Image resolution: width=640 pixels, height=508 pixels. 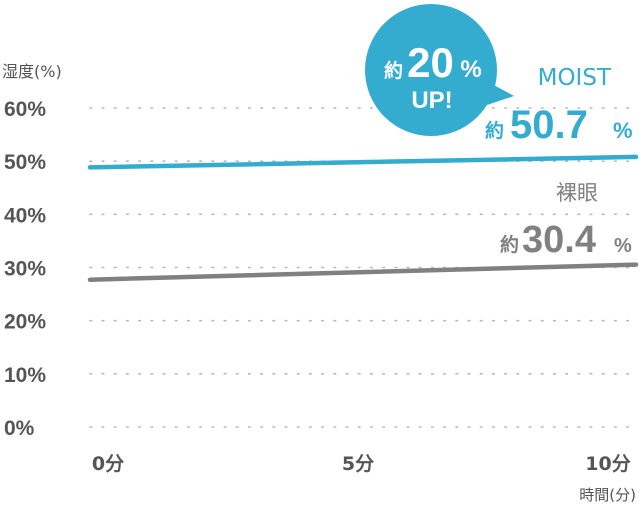 What do you see at coordinates (358, 464) in the screenshot?
I see `x-tick-label: 5分` at bounding box center [358, 464].